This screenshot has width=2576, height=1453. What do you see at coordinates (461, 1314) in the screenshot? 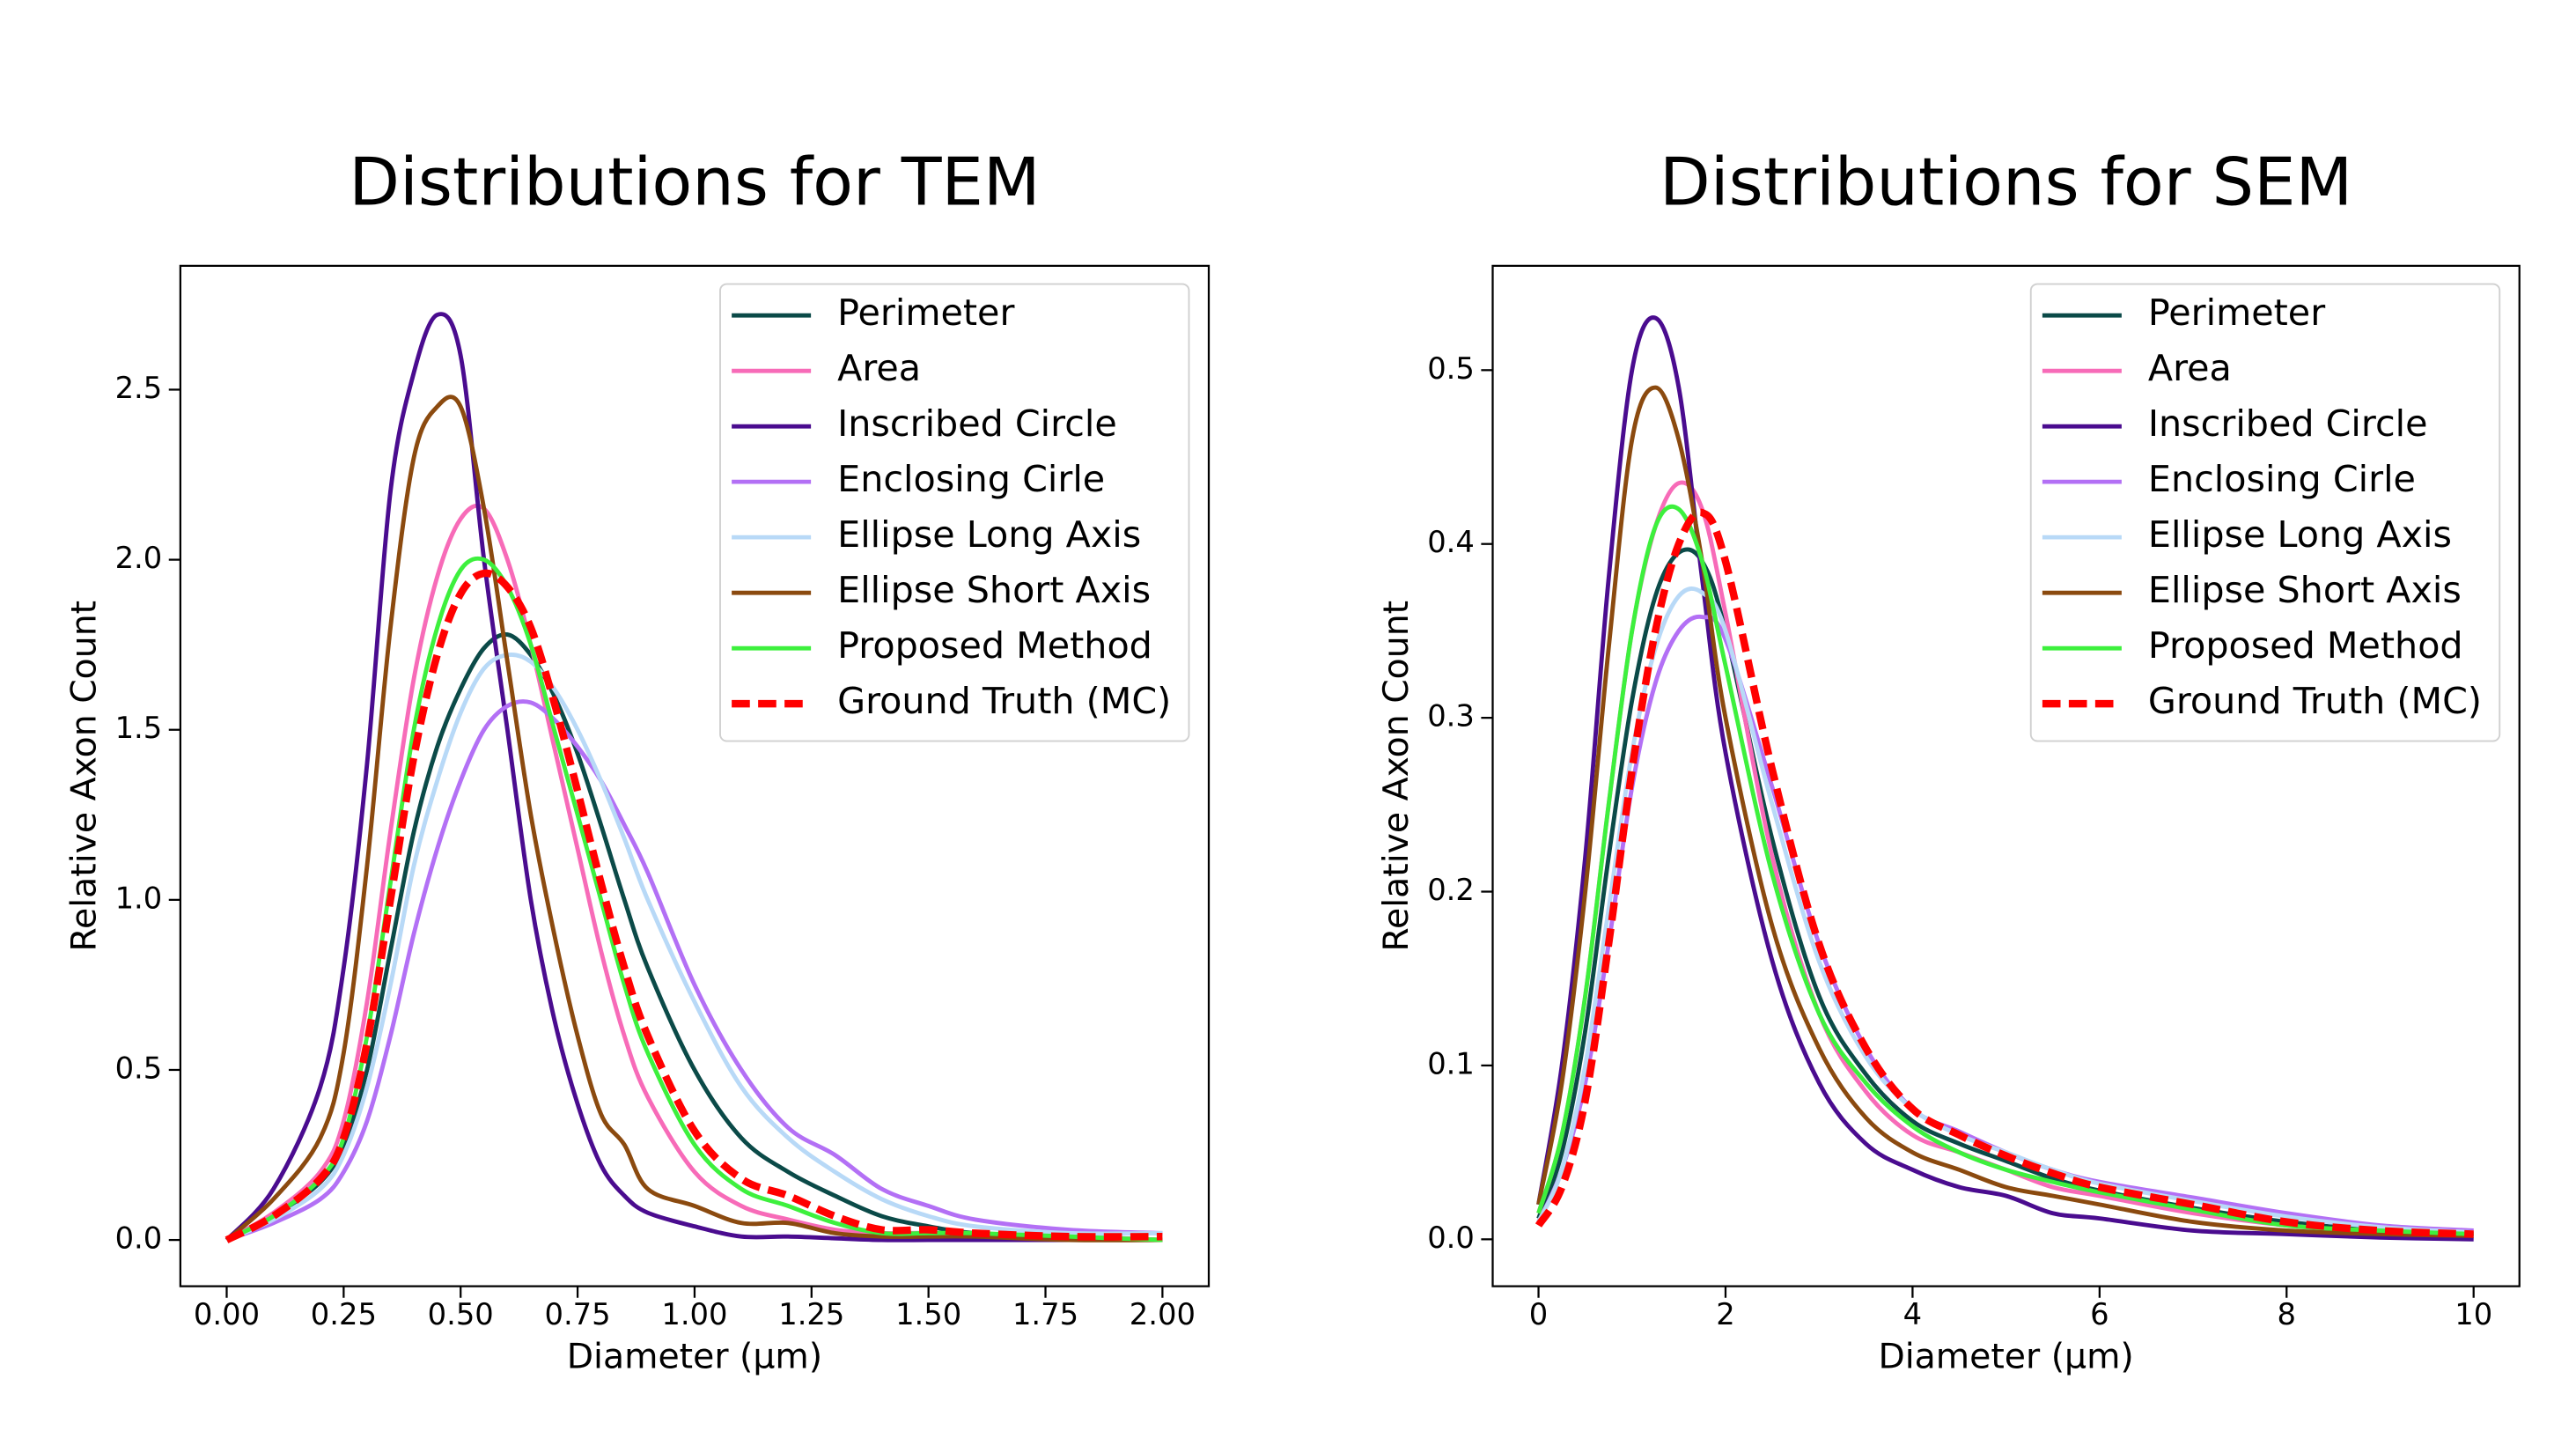
I see `x-tick-label: 0.50` at bounding box center [461, 1314].